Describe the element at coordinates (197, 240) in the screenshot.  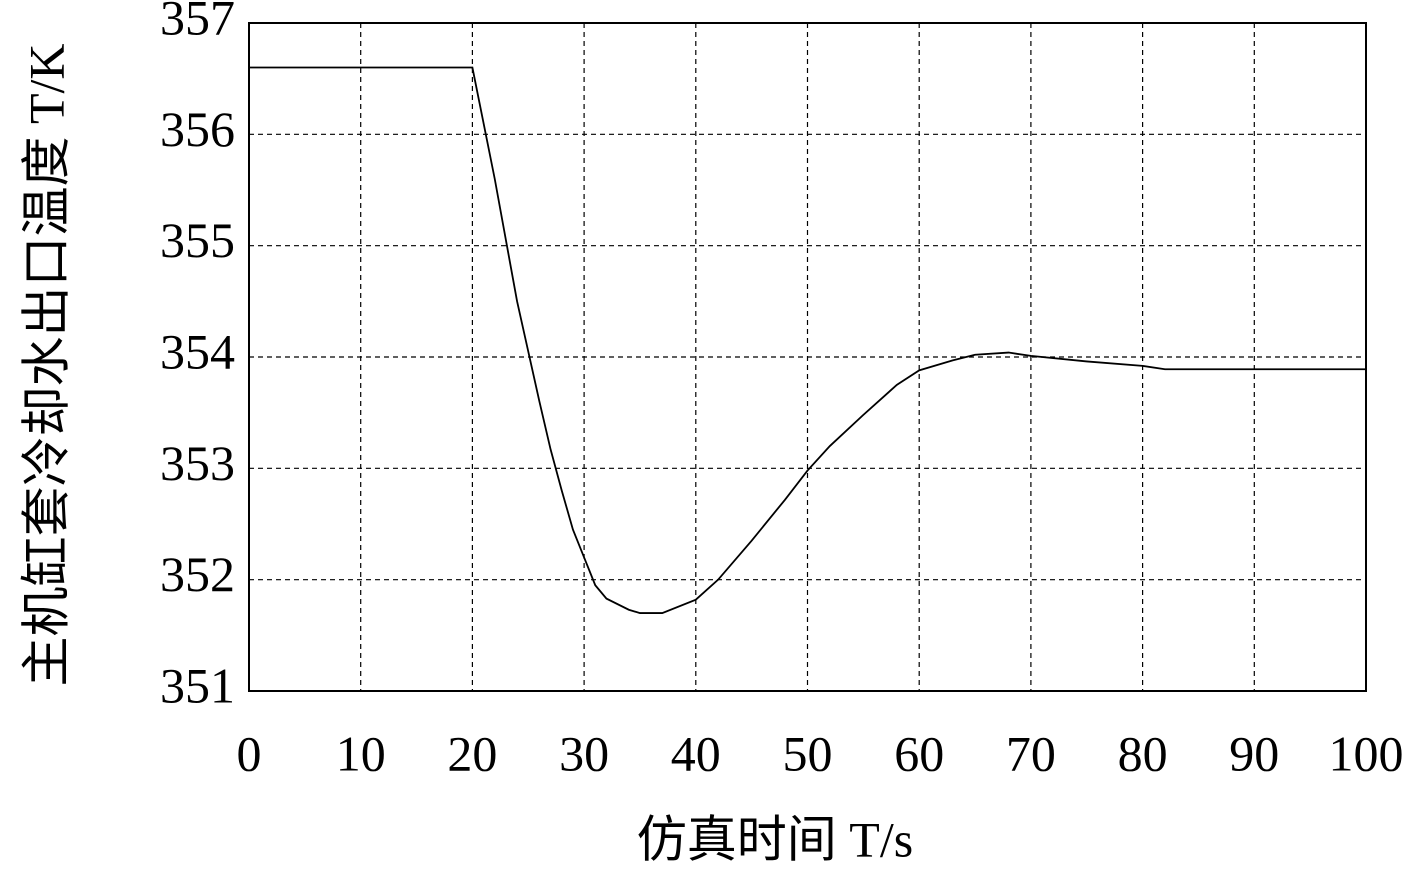
I see `y-tick-label: 355` at that location.